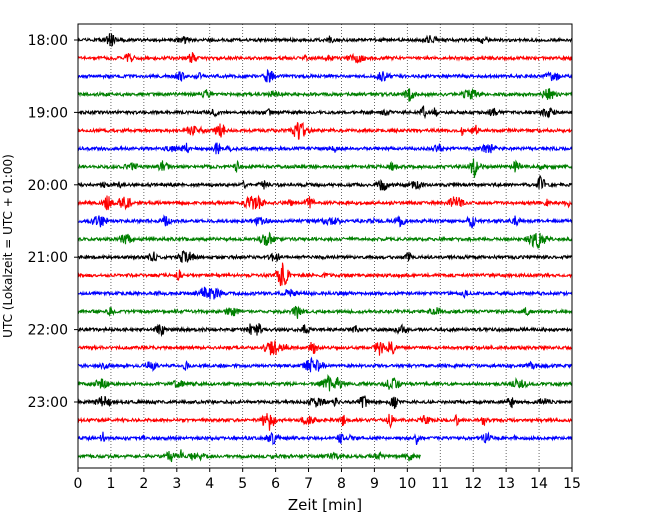 The image size is (650, 520). I want to click on trace-1930, so click(325, 148).